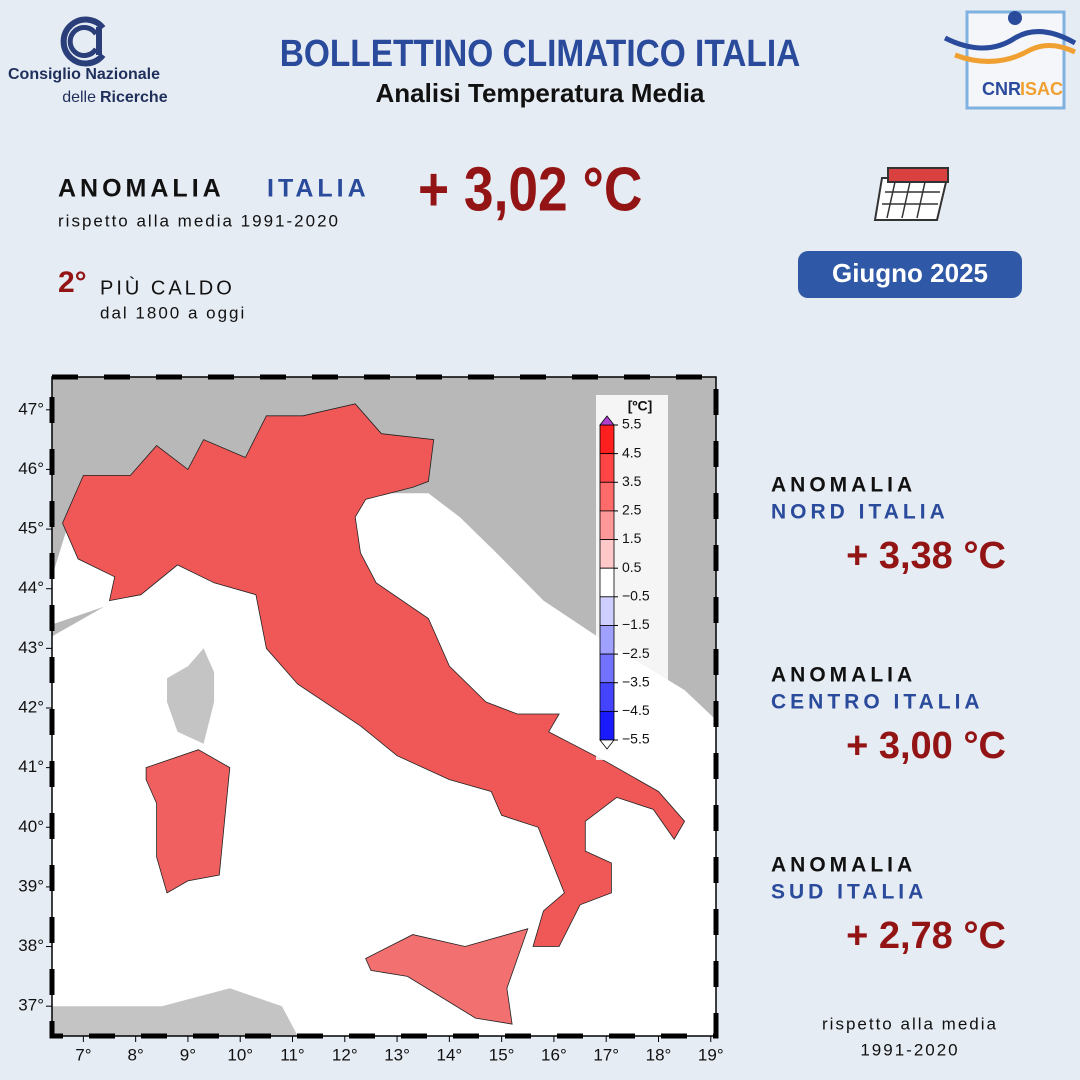 The width and height of the screenshot is (1080, 1080). What do you see at coordinates (240, 1054) in the screenshot?
I see `x-tick-label: 10°` at bounding box center [240, 1054].